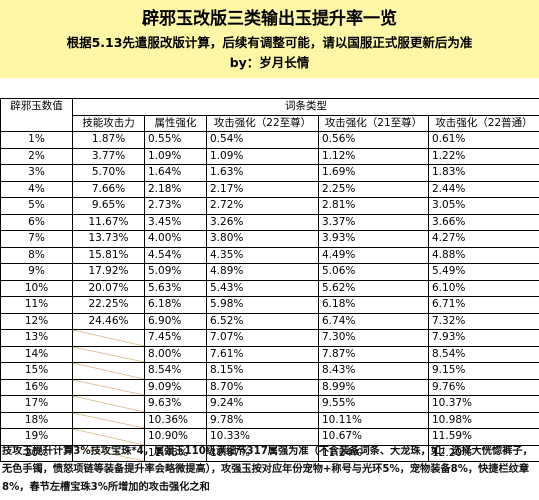  I want to click on value-cell-atk22p: 0.61%, so click(483, 140).